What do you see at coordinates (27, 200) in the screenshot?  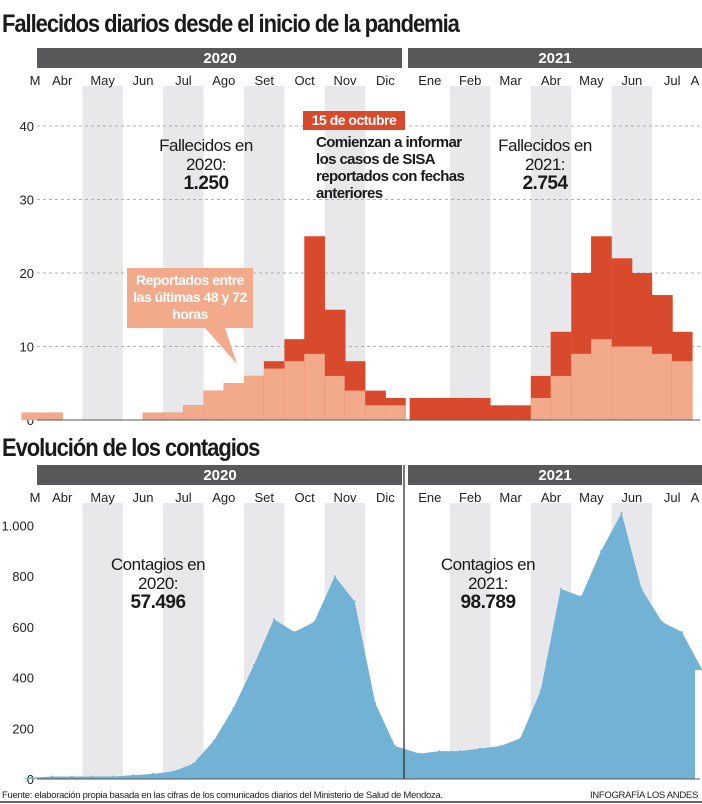 I see `deaths-y-tick: 30` at bounding box center [27, 200].